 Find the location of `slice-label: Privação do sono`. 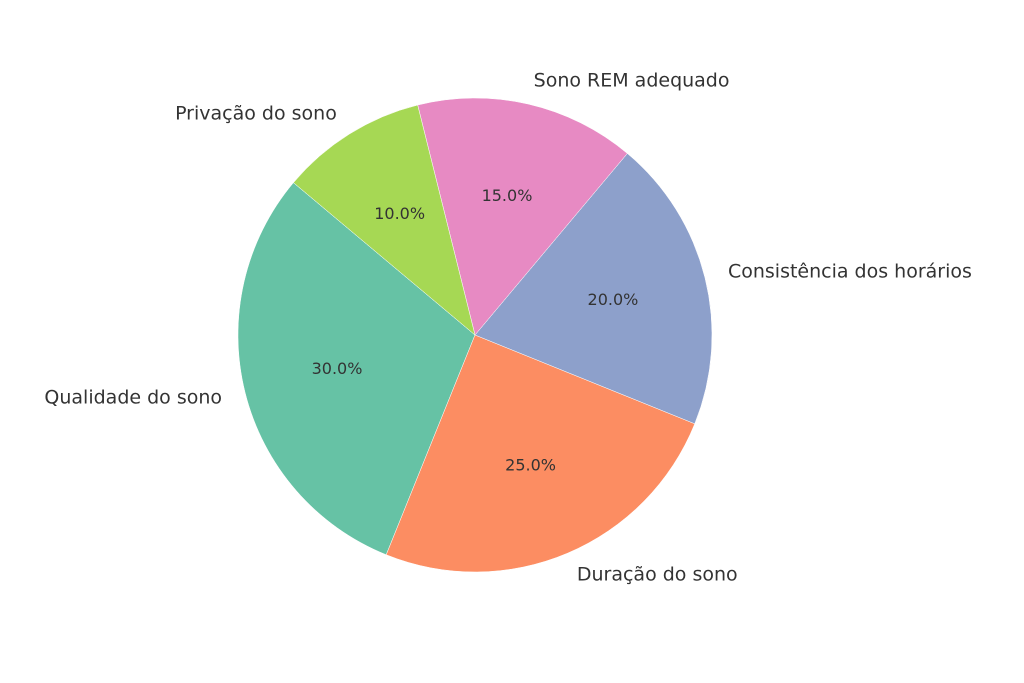

slice-label: Privação do sono is located at coordinates (256, 113).